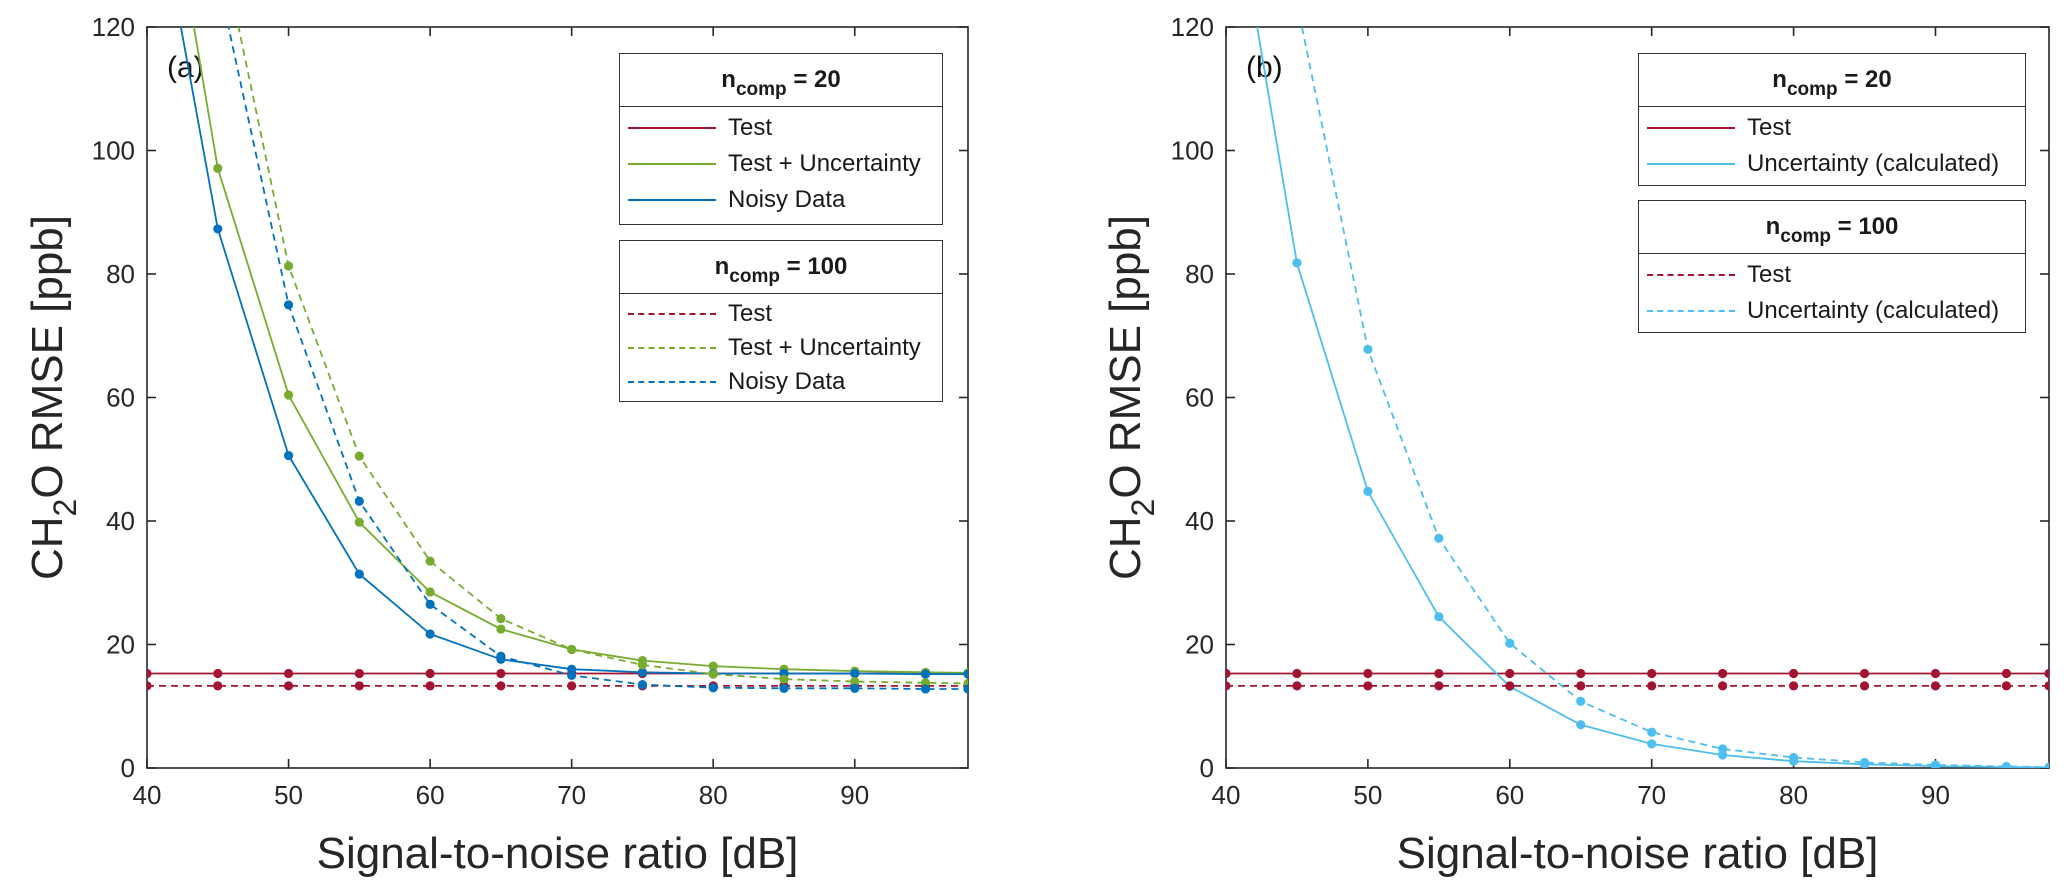 The image size is (2067, 896). I want to click on y-tick-label: 120, so click(1192, 27).